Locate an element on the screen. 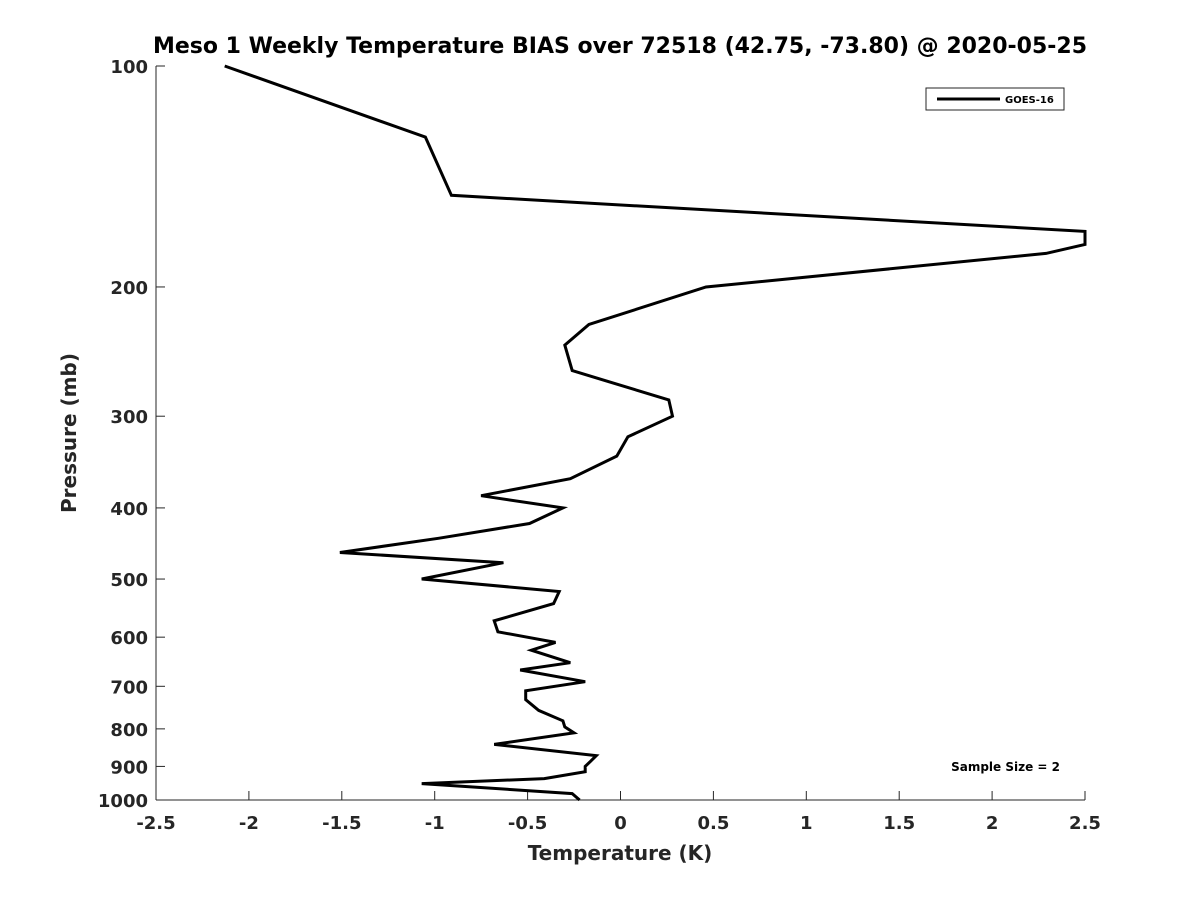 This screenshot has width=1200, height=900. x-tick-label: 0.5 is located at coordinates (713, 823).